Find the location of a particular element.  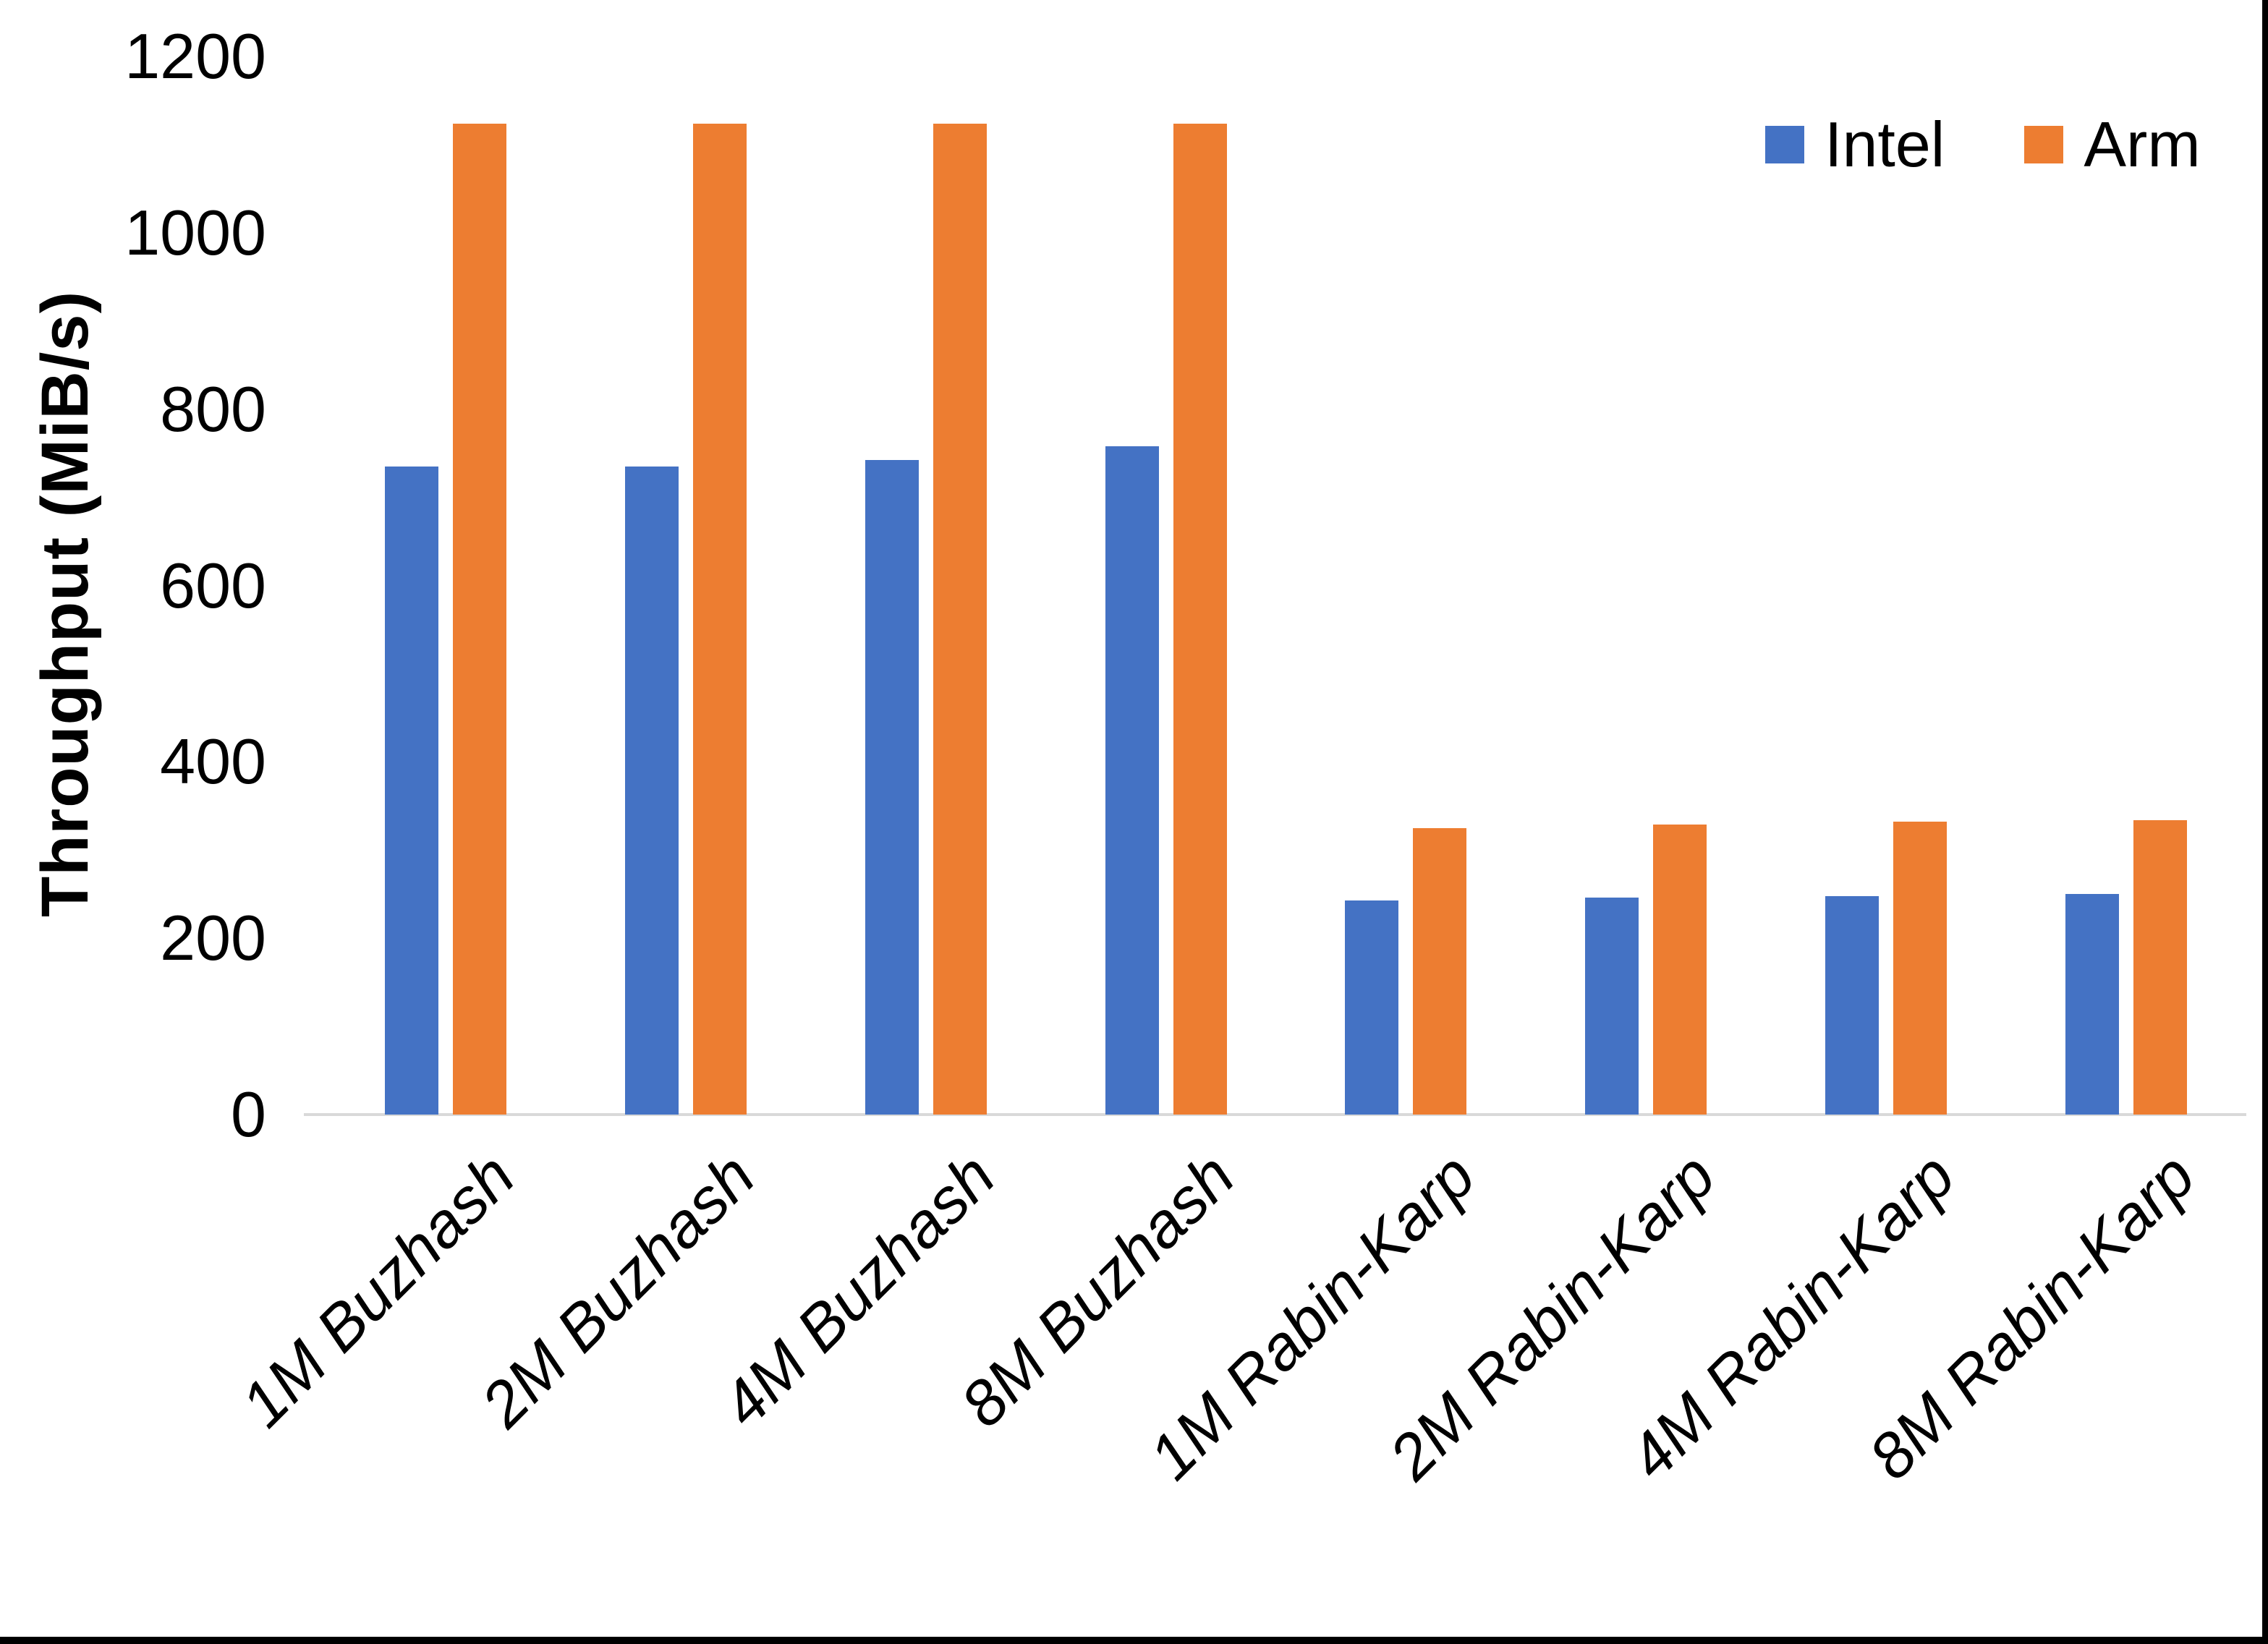

x-label-1m-buzhash: 1M Buzhash is located at coordinates (377, 1290).